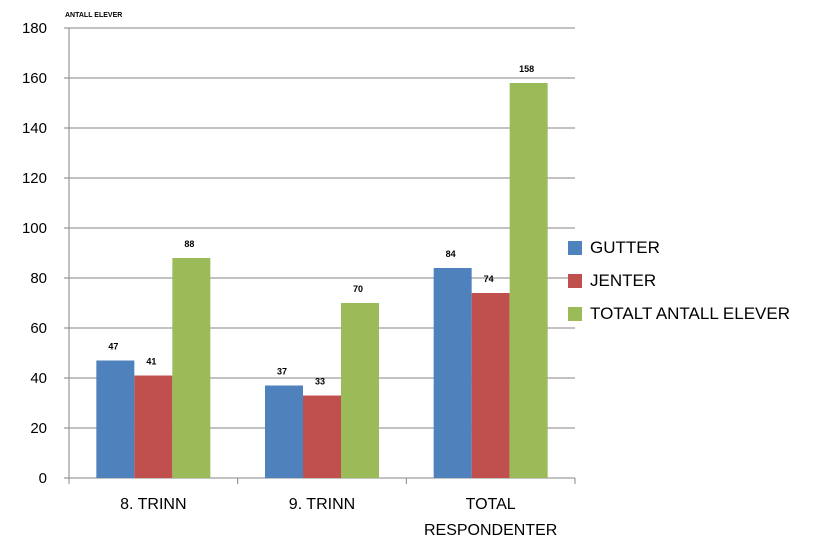  I want to click on category-label: TOTAL, so click(491, 504).